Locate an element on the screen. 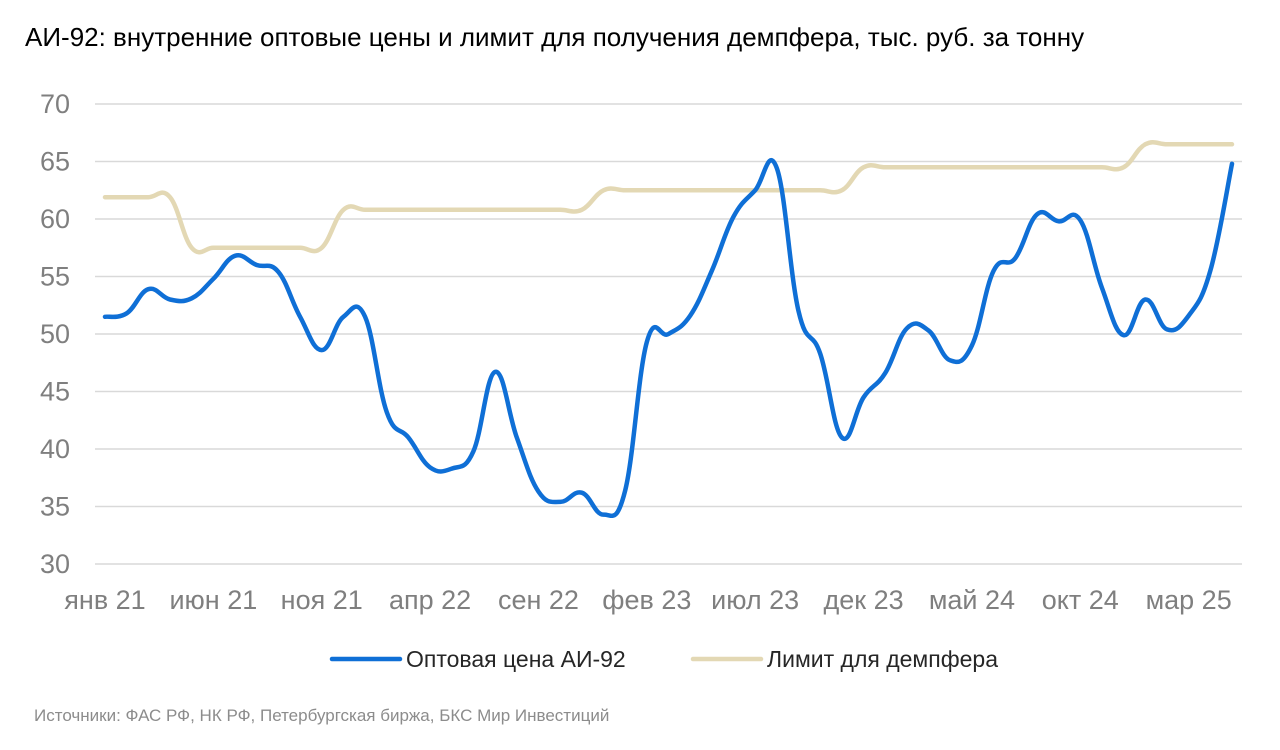  x-tick-label: сен 22 is located at coordinates (538, 600).